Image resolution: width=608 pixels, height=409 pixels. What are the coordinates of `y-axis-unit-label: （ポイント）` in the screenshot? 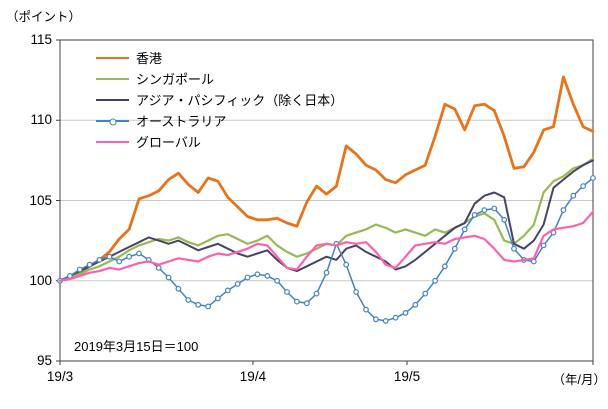 It's located at (44, 17).